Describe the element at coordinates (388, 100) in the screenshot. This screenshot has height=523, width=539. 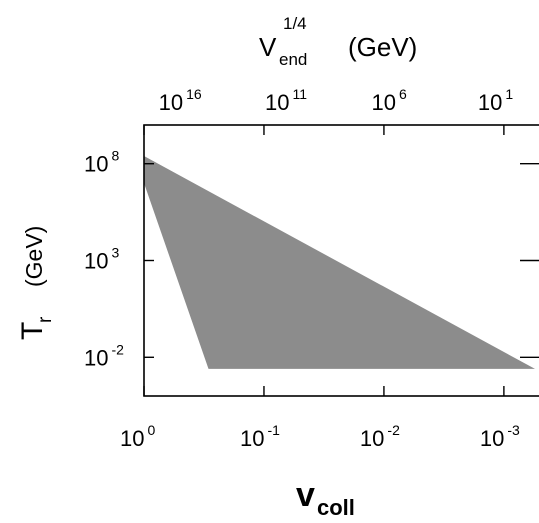
I see `top-tick-label: 10 6` at that location.